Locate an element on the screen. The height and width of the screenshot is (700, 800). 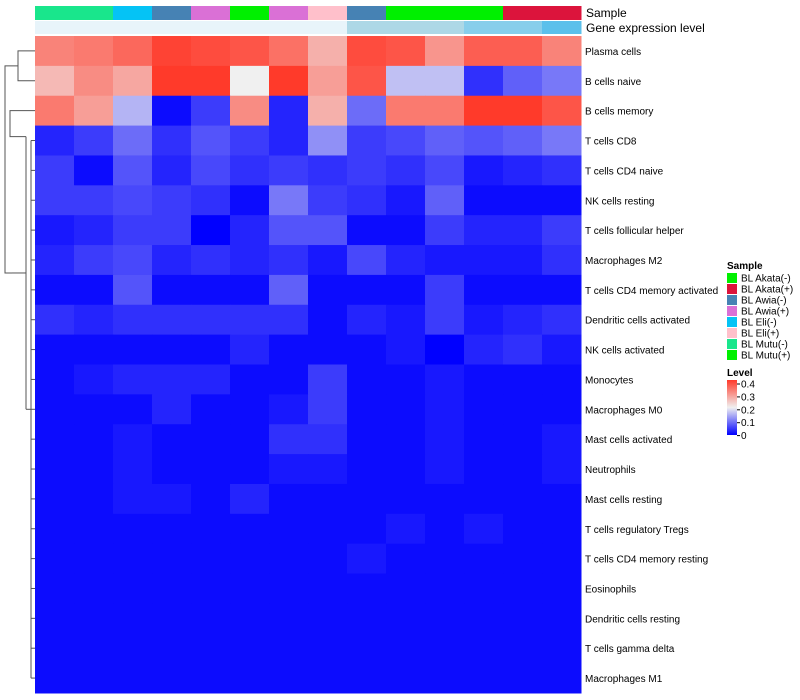
sample-legend-title: Sample is located at coordinates (745, 266).